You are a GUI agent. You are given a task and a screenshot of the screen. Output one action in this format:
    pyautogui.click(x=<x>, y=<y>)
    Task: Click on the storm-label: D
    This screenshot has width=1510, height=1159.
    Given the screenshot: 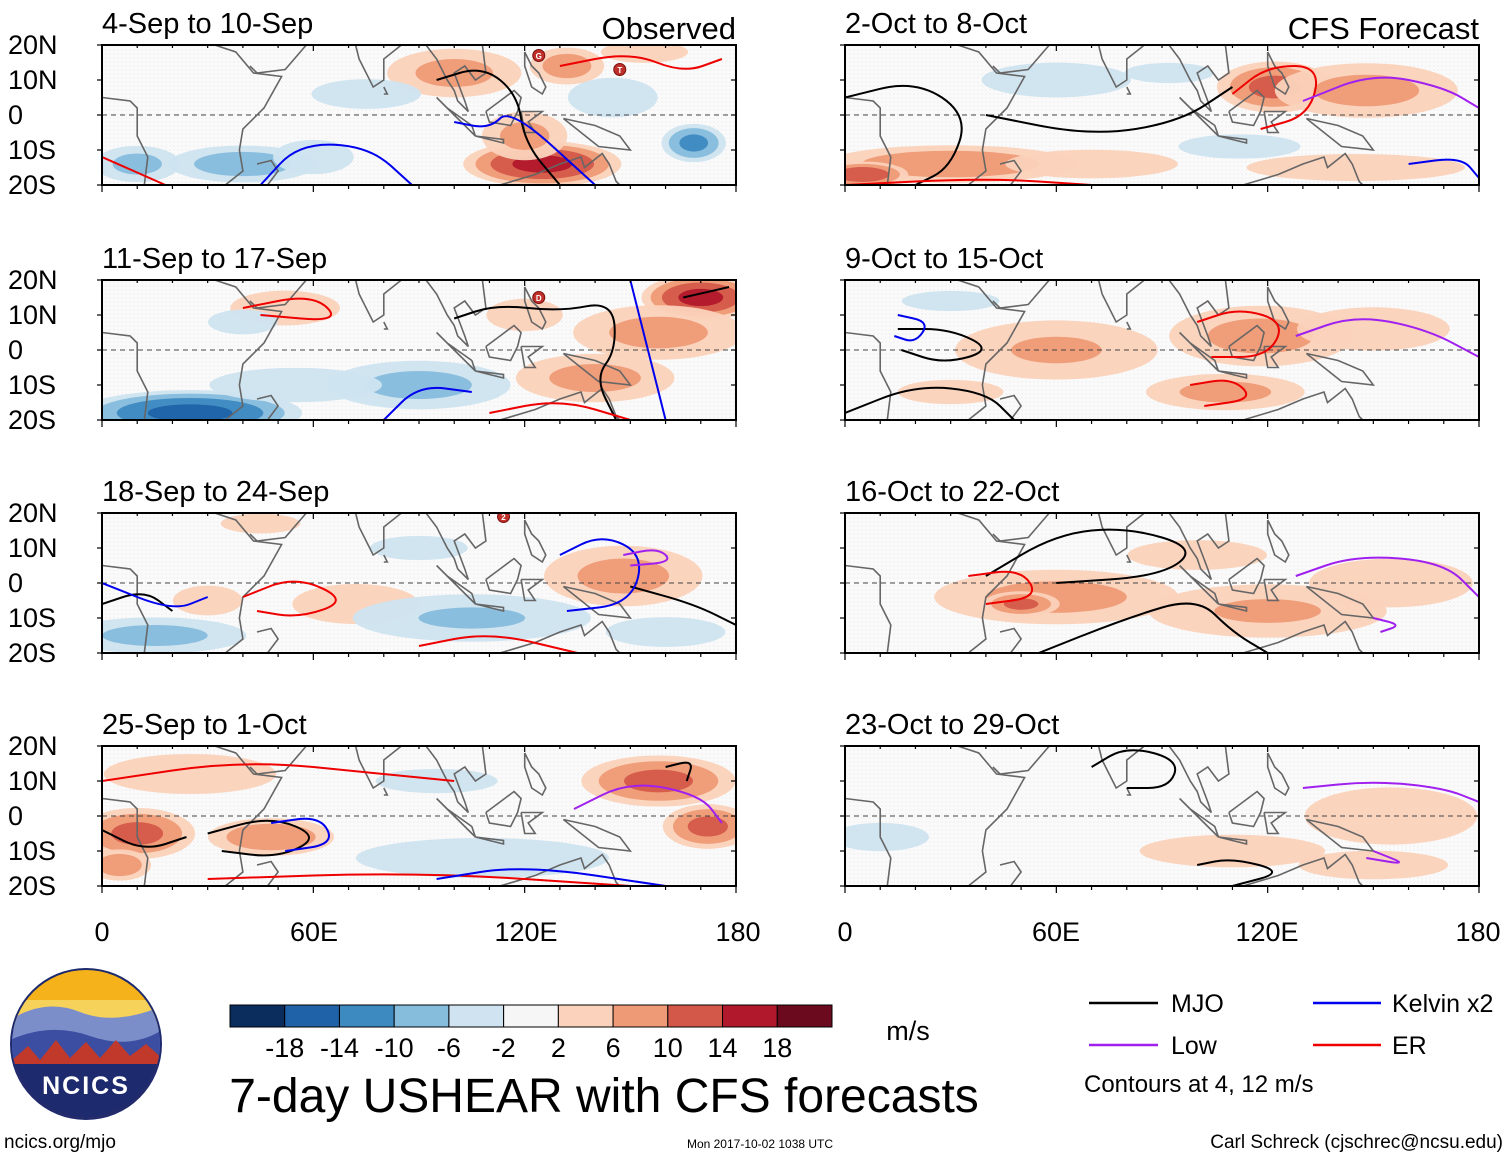 What is the action you would take?
    pyautogui.click(x=539, y=298)
    